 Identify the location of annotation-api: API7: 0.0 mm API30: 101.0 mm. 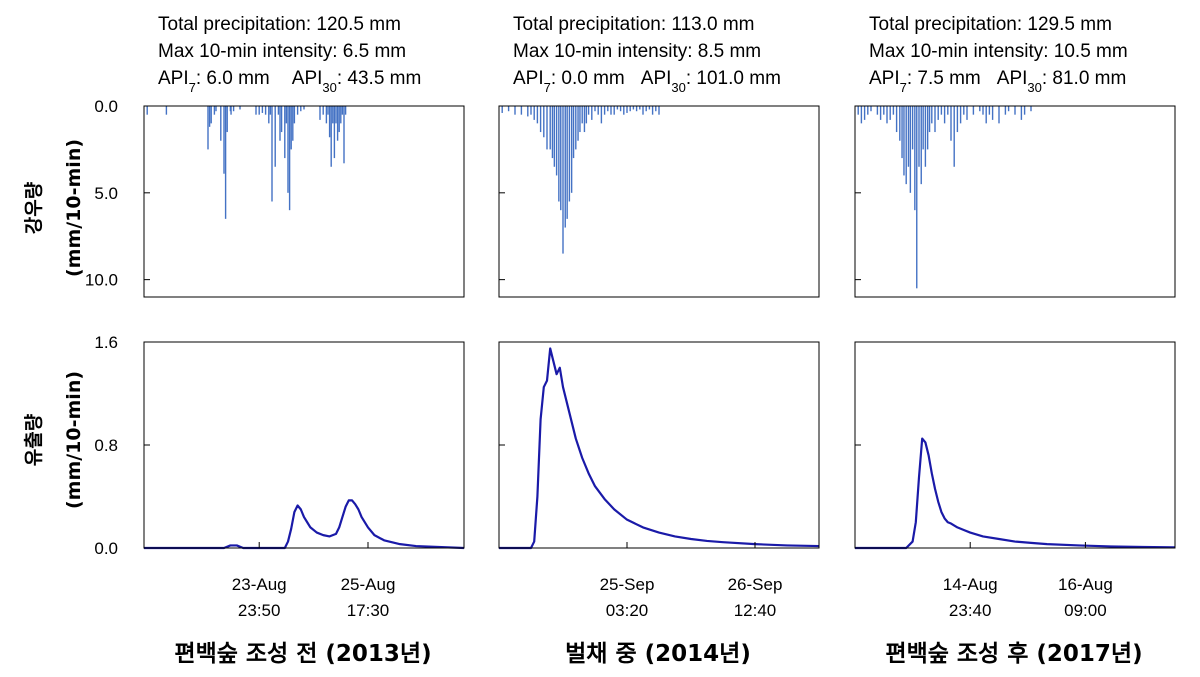
(647, 81).